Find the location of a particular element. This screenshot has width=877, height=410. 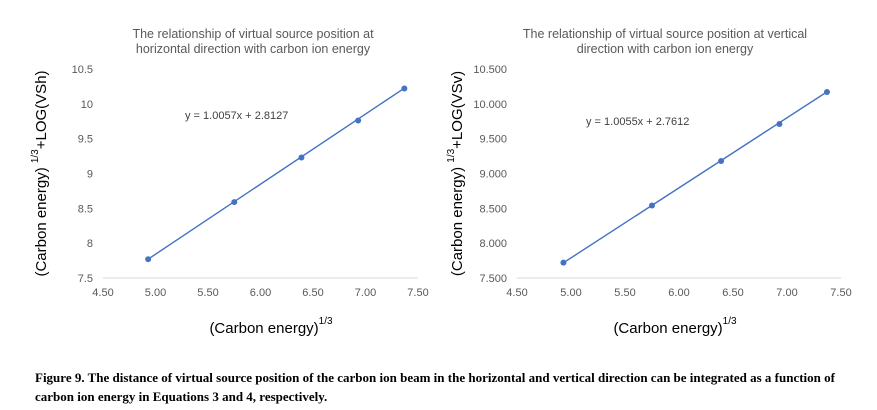

y-tick-label: 8 is located at coordinates (90, 244).